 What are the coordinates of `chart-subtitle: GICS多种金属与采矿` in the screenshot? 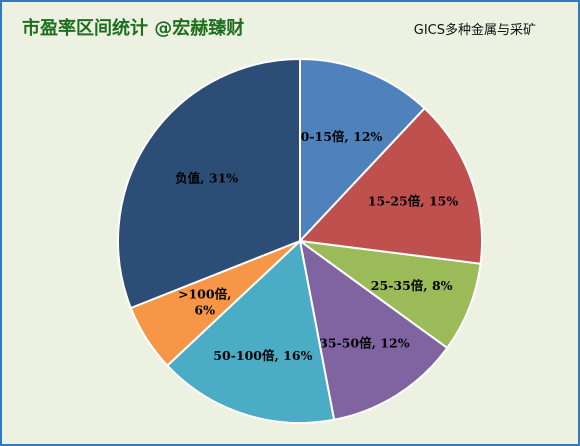 It's located at (474, 30).